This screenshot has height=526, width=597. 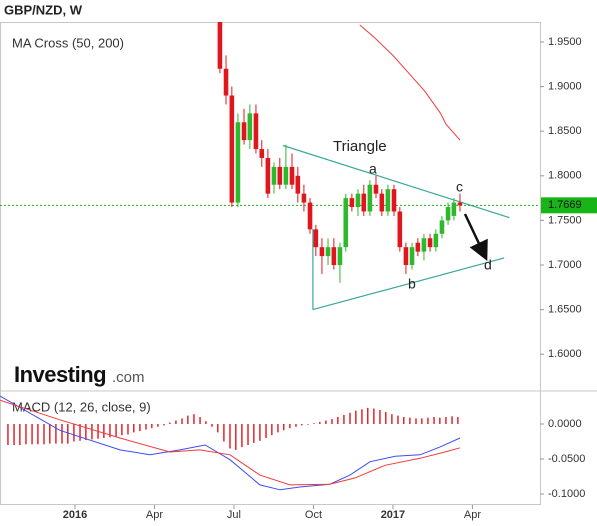 I want to click on trendline, so click(x=396, y=181).